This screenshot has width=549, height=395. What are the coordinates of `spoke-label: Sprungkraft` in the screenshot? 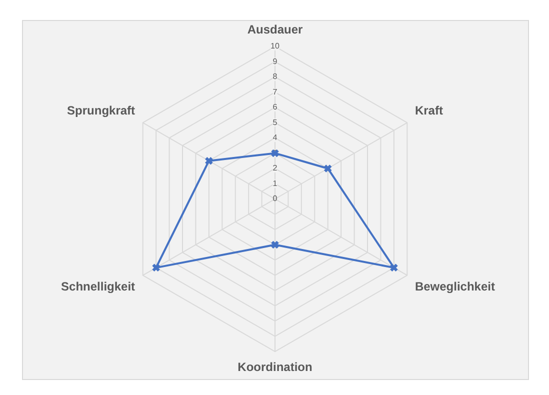 It's located at (101, 110).